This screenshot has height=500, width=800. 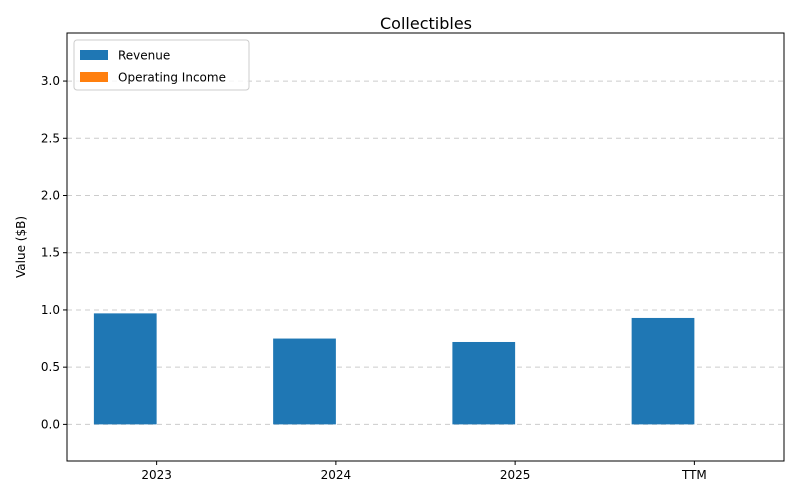 I want to click on legend-label: Revenue, so click(x=144, y=56).